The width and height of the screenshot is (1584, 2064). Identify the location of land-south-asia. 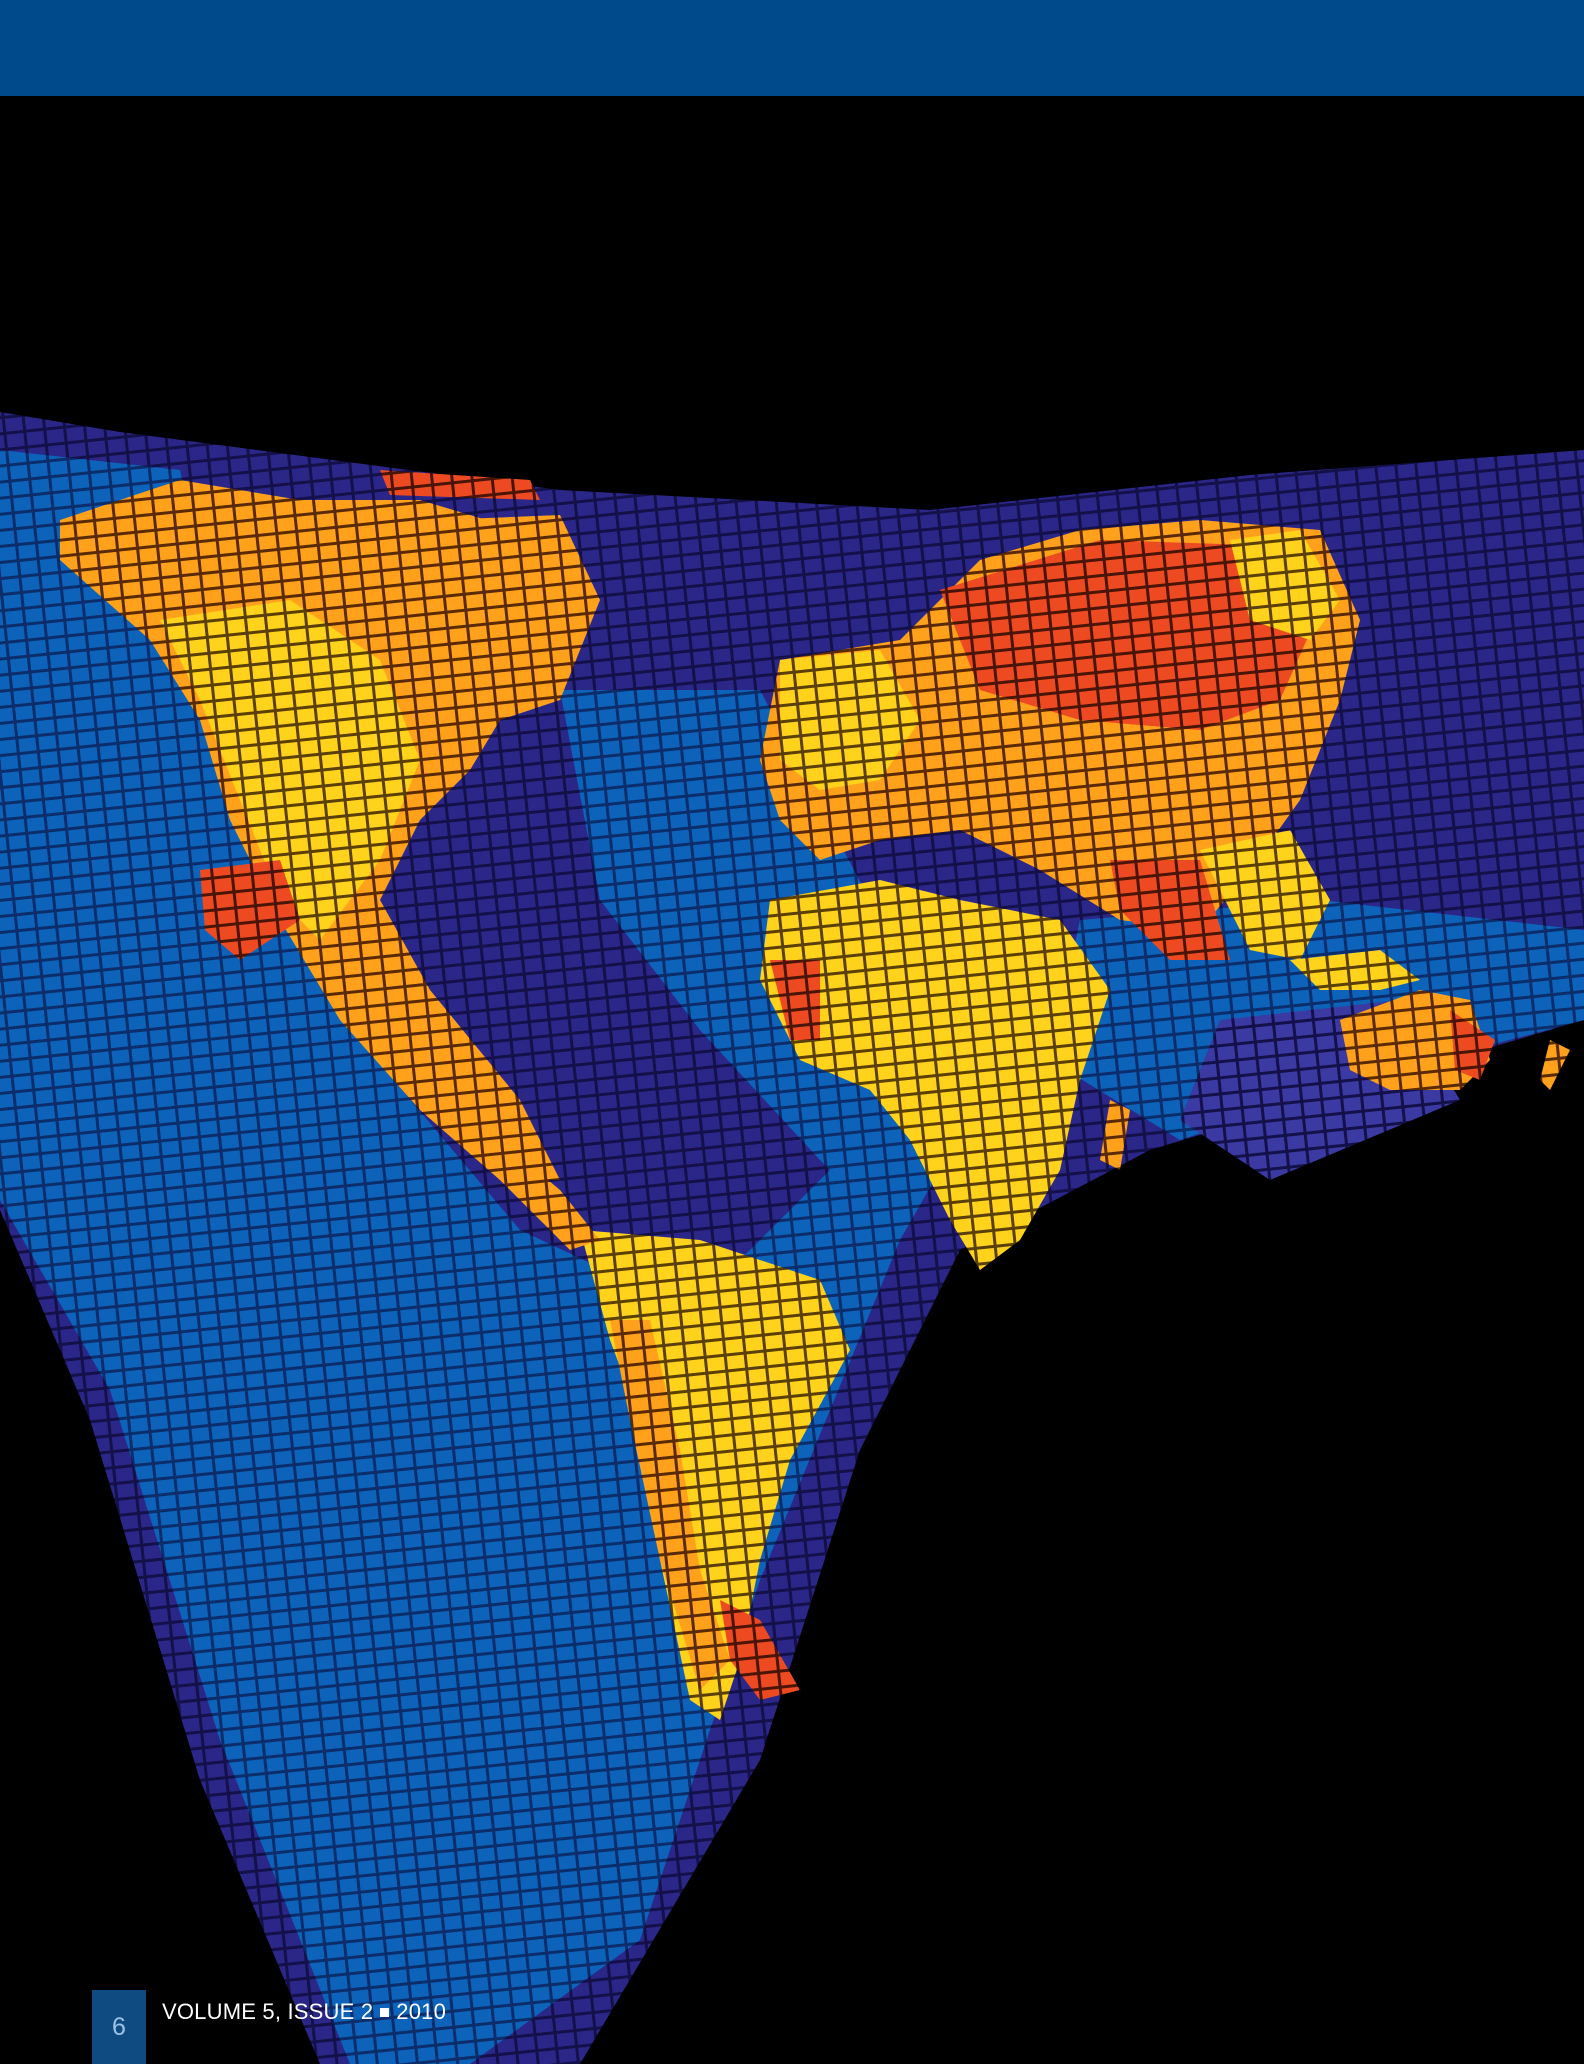
(1170, 910).